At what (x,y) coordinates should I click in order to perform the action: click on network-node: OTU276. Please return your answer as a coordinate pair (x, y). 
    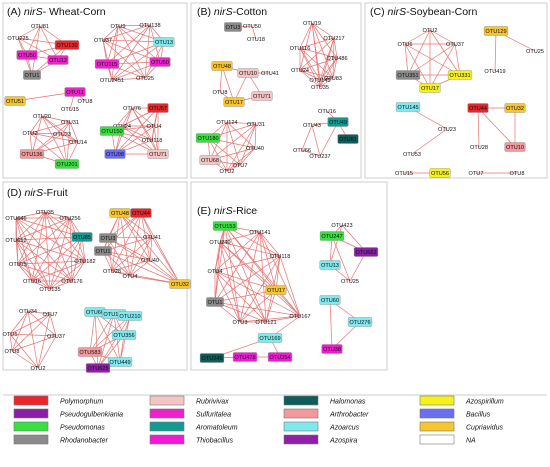
    Looking at the image, I should click on (360, 322).